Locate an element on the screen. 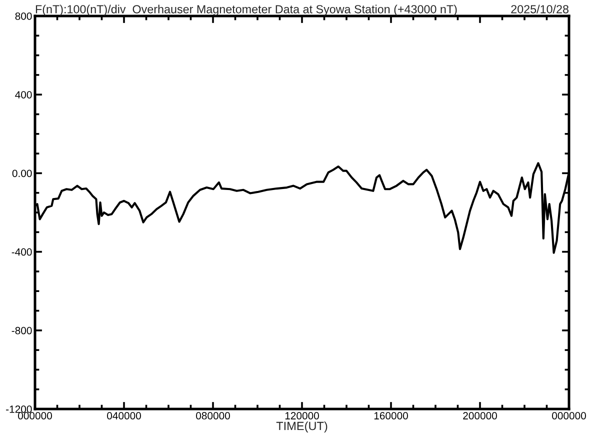 This screenshot has width=592, height=440. chart-subtitle: 2025/10/28 is located at coordinates (539, 9).